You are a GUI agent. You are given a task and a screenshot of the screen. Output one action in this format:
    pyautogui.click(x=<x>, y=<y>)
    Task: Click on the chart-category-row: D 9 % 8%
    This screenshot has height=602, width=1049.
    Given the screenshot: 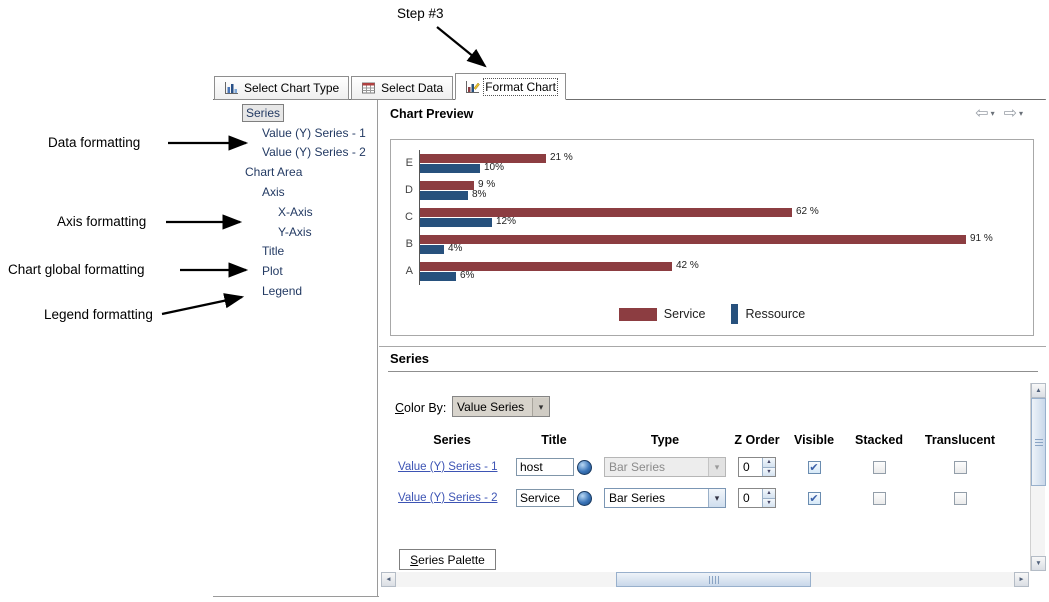 What is the action you would take?
    pyautogui.click(x=712, y=190)
    